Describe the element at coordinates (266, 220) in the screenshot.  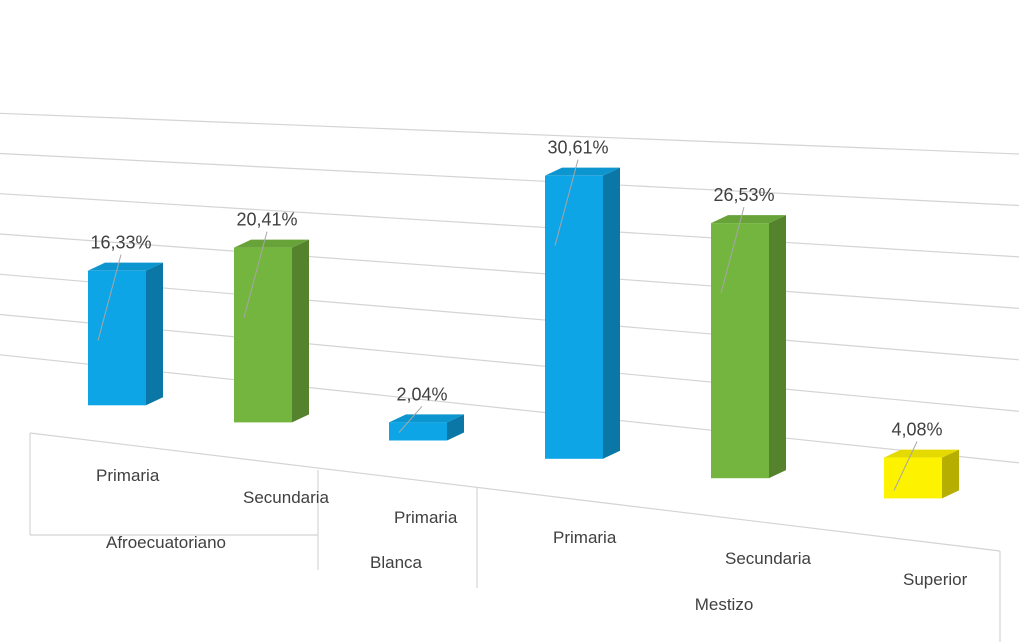
I see `data-label: 20,41%` at that location.